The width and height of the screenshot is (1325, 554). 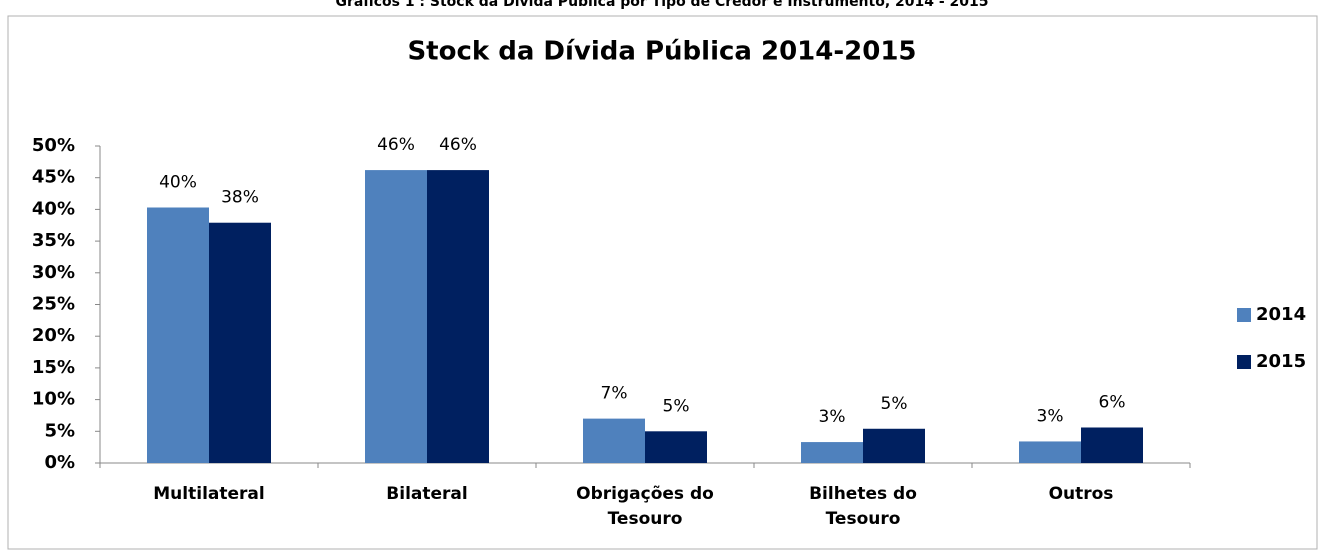 I want to click on legend-label: 2014, so click(x=1281, y=314).